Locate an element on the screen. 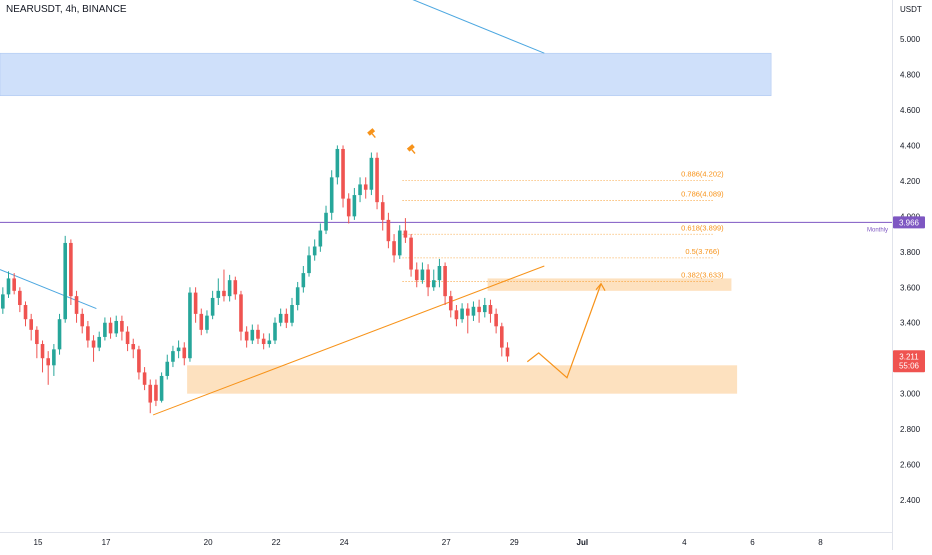 This screenshot has width=932, height=555. time-axis: 15 17 20 22 24 27 29 Jul 4 6 8 is located at coordinates (429, 542).